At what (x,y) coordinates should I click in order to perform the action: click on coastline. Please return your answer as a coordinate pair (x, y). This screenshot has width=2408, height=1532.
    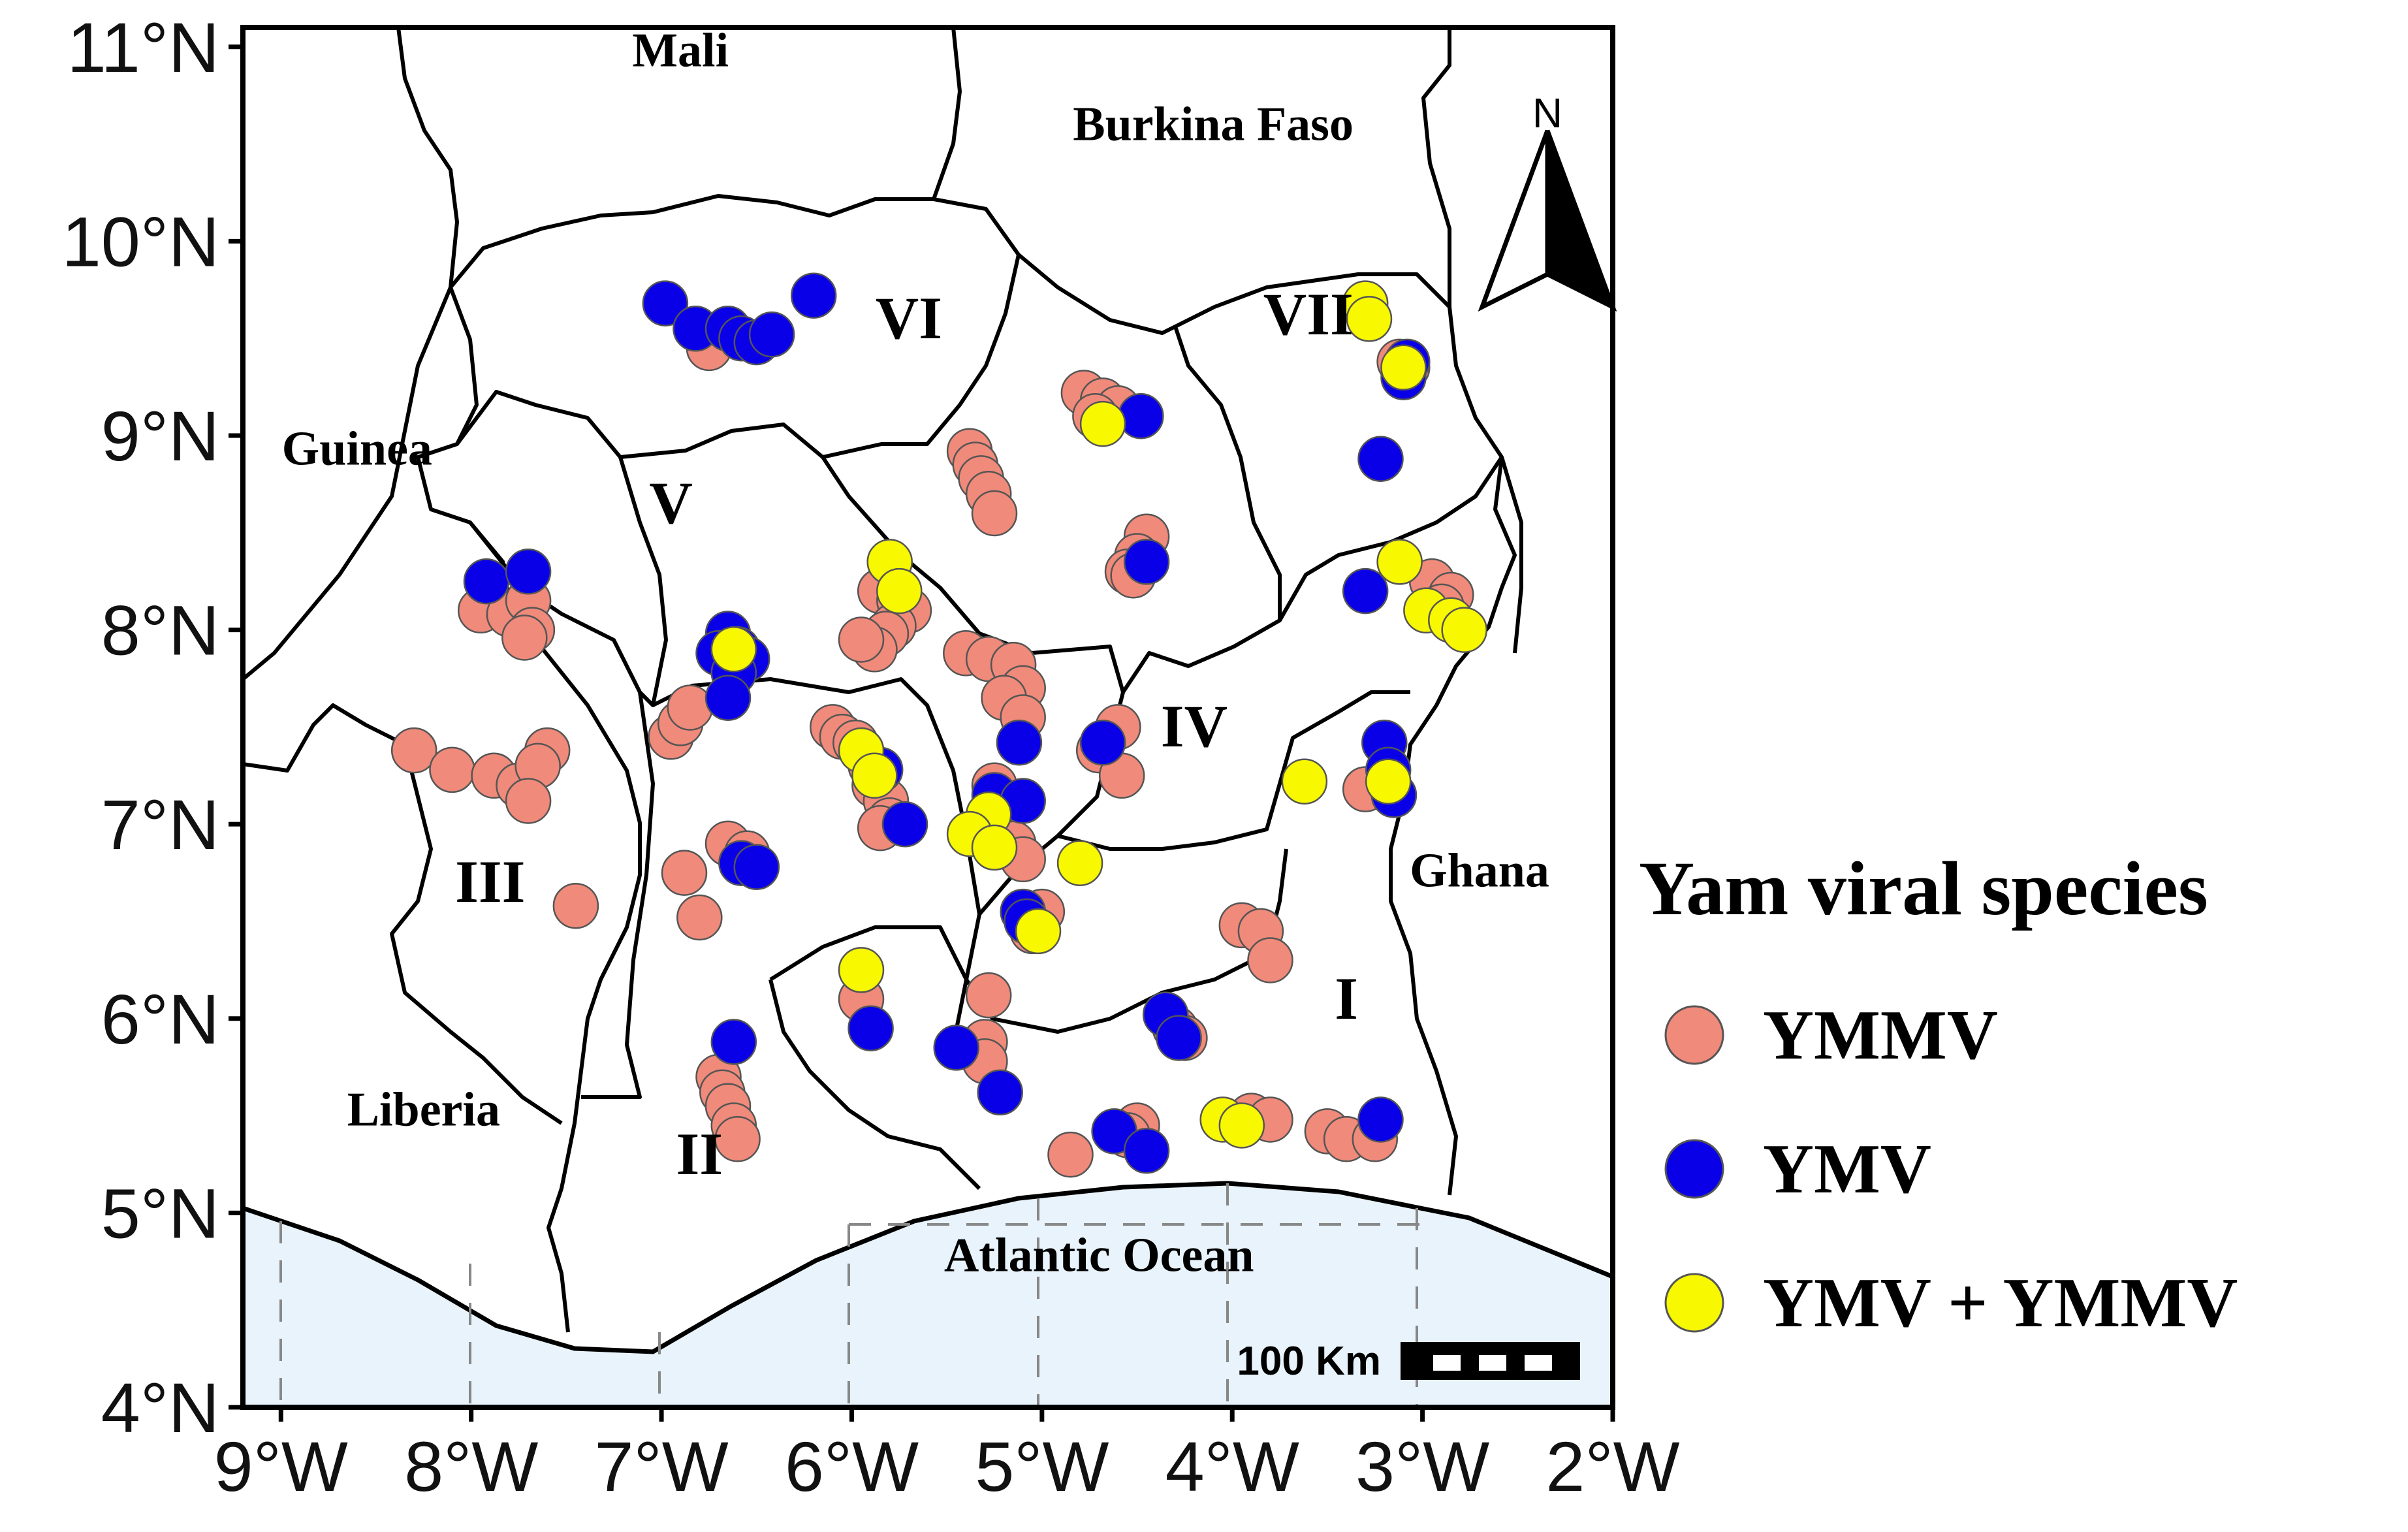
    Looking at the image, I should click on (928, 1267).